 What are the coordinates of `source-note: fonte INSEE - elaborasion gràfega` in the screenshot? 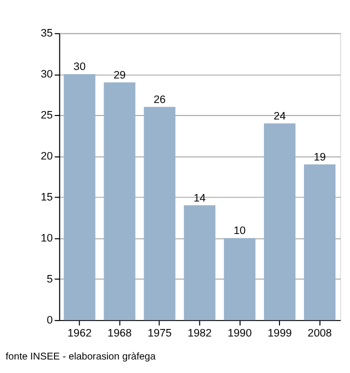 It's located at (81, 357).